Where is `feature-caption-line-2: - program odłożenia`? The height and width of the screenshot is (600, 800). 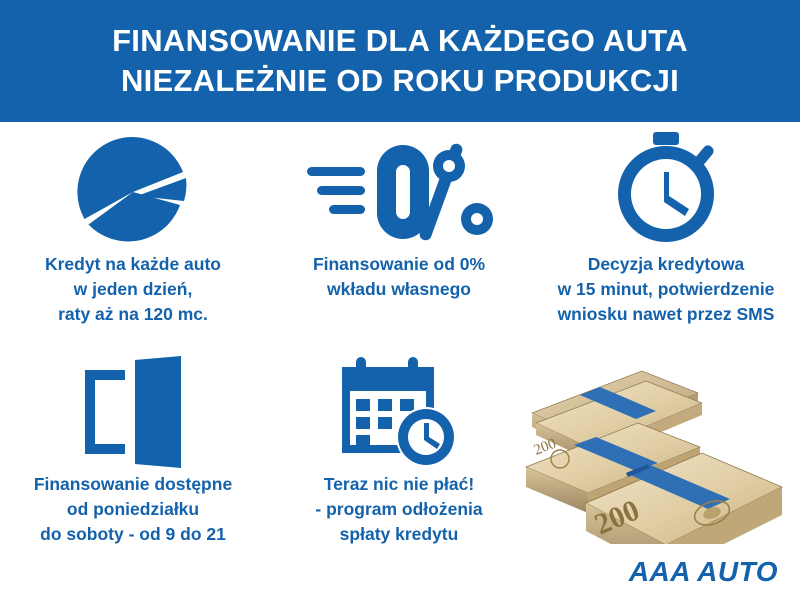 feature-caption-line-2: - program odłożenia is located at coordinates (399, 509).